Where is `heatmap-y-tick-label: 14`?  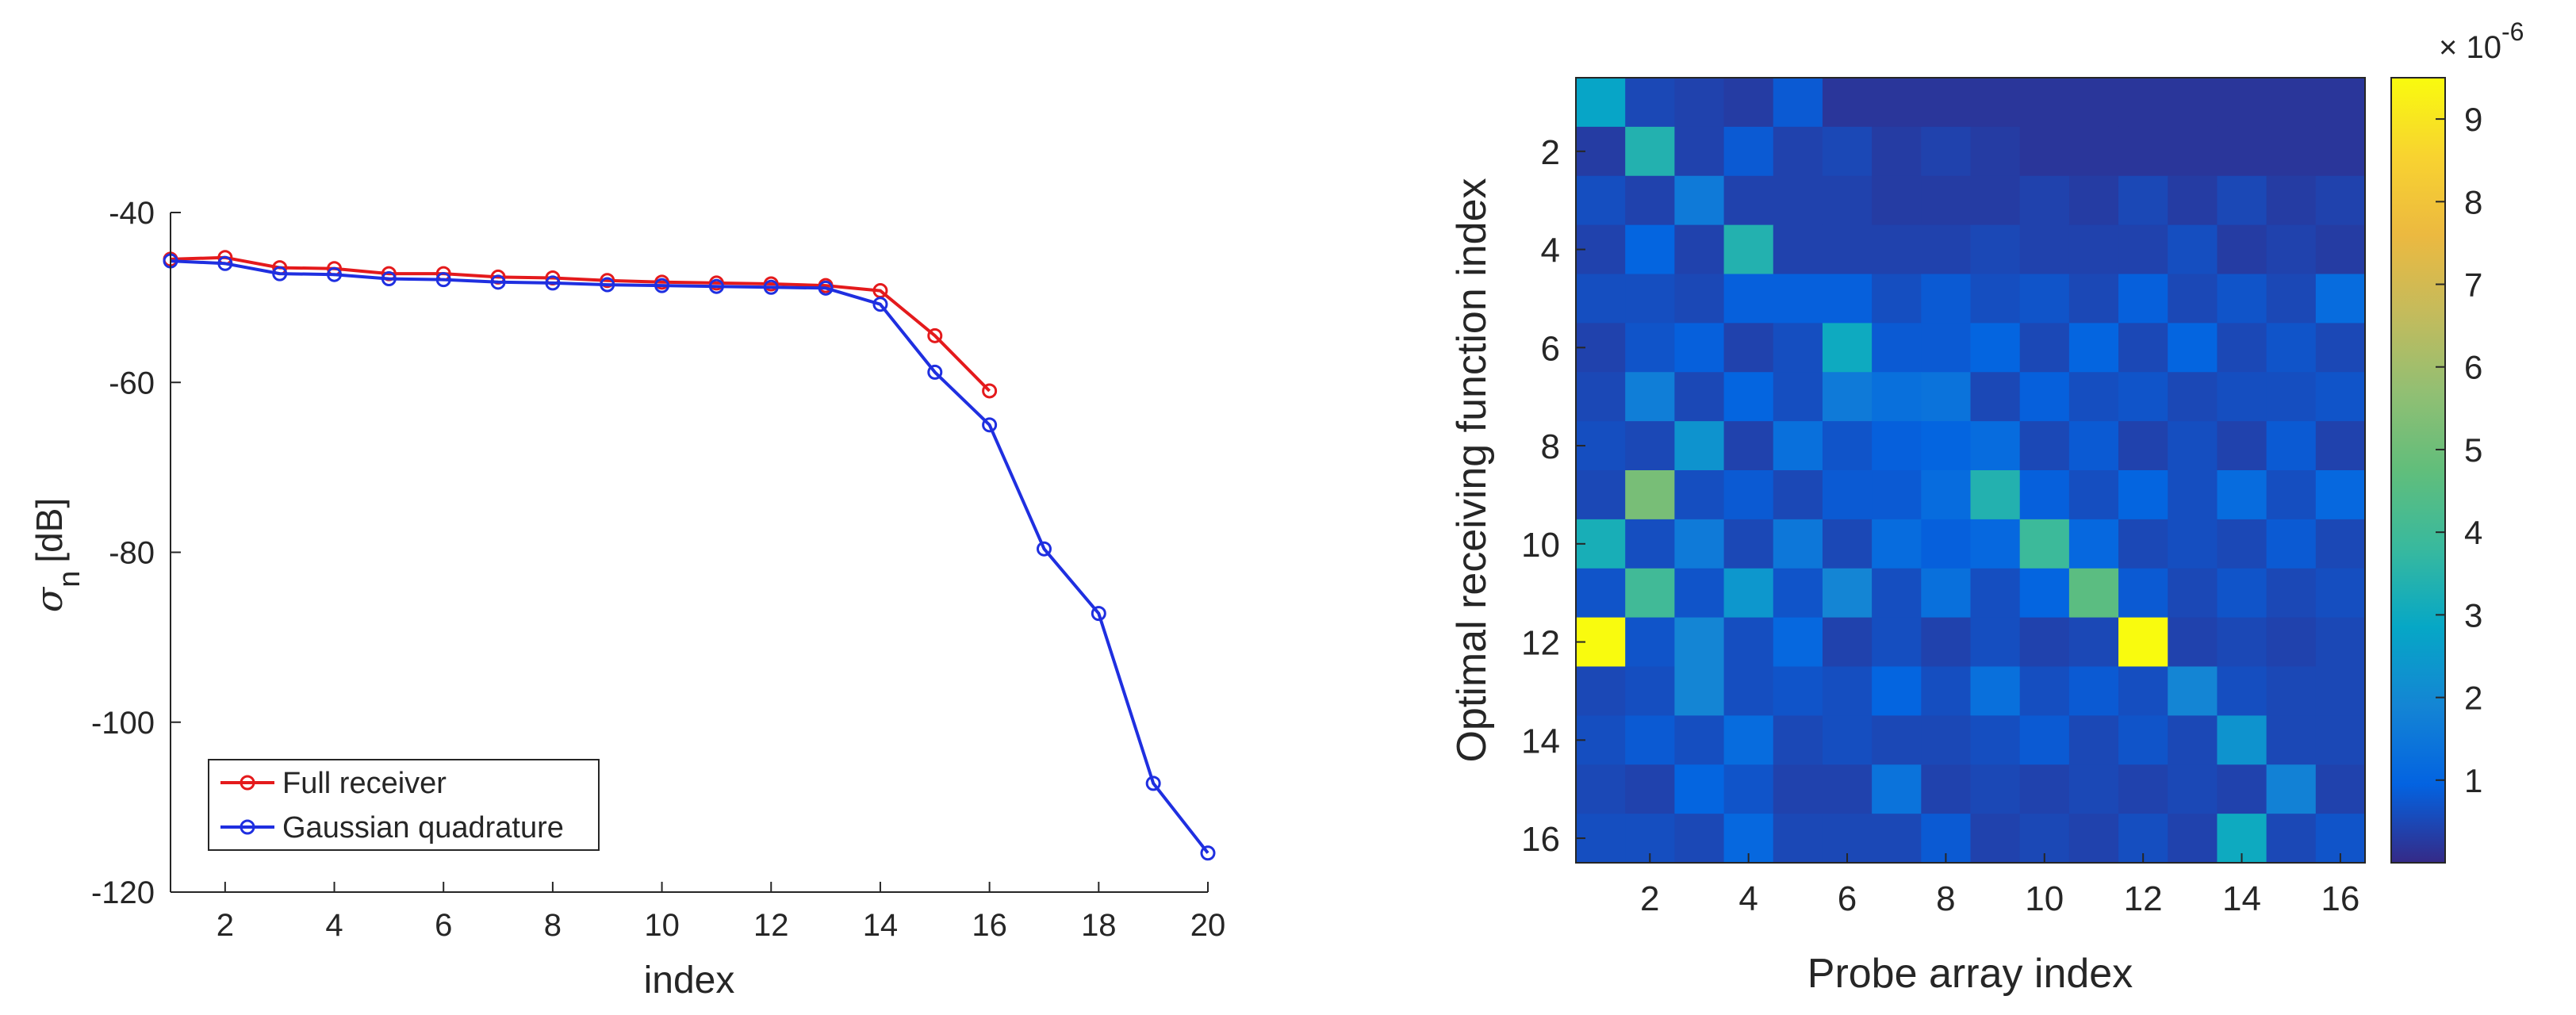 heatmap-y-tick-label: 14 is located at coordinates (1541, 741).